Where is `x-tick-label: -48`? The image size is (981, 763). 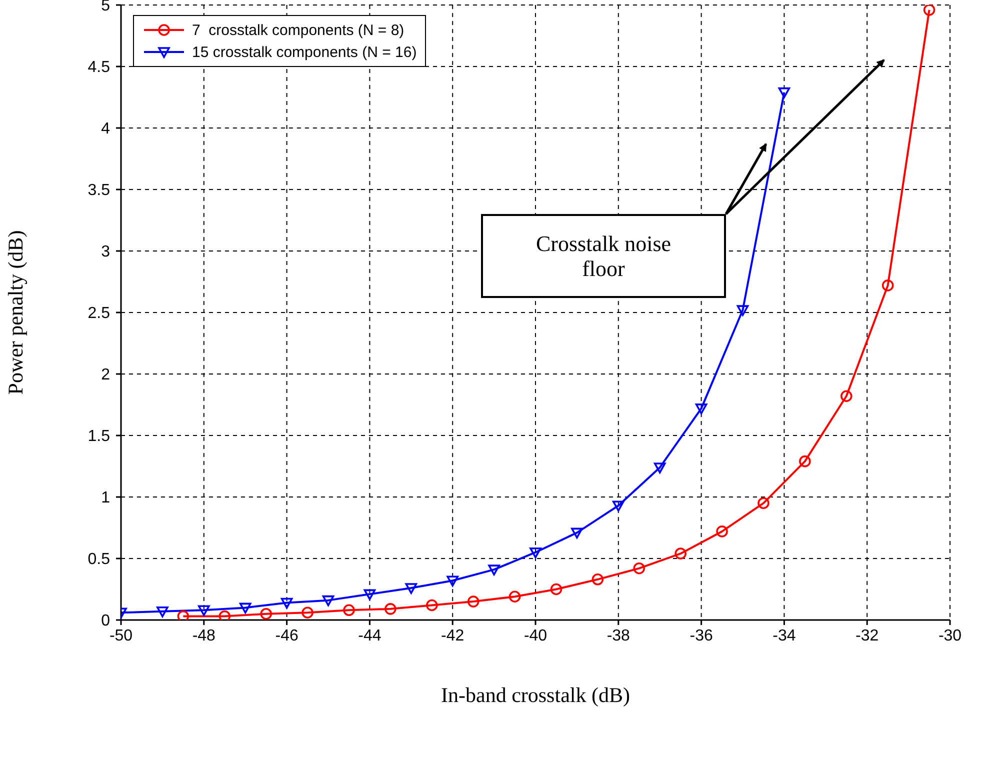 x-tick-label: -48 is located at coordinates (204, 635).